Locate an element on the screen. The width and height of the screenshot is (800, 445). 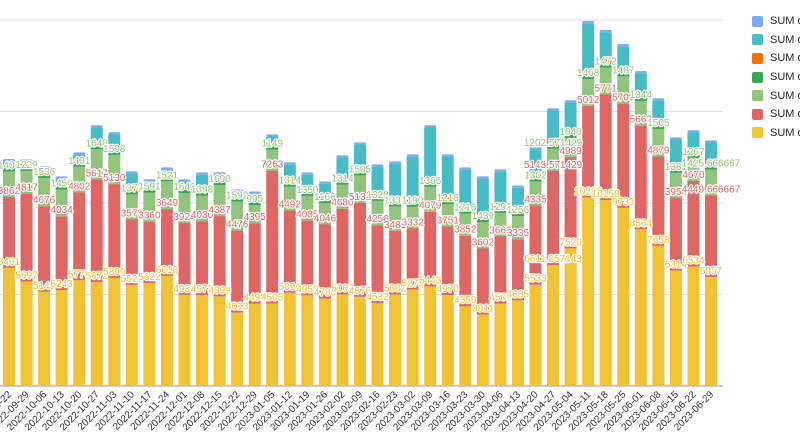
data-label: 4079 is located at coordinates (430, 206).